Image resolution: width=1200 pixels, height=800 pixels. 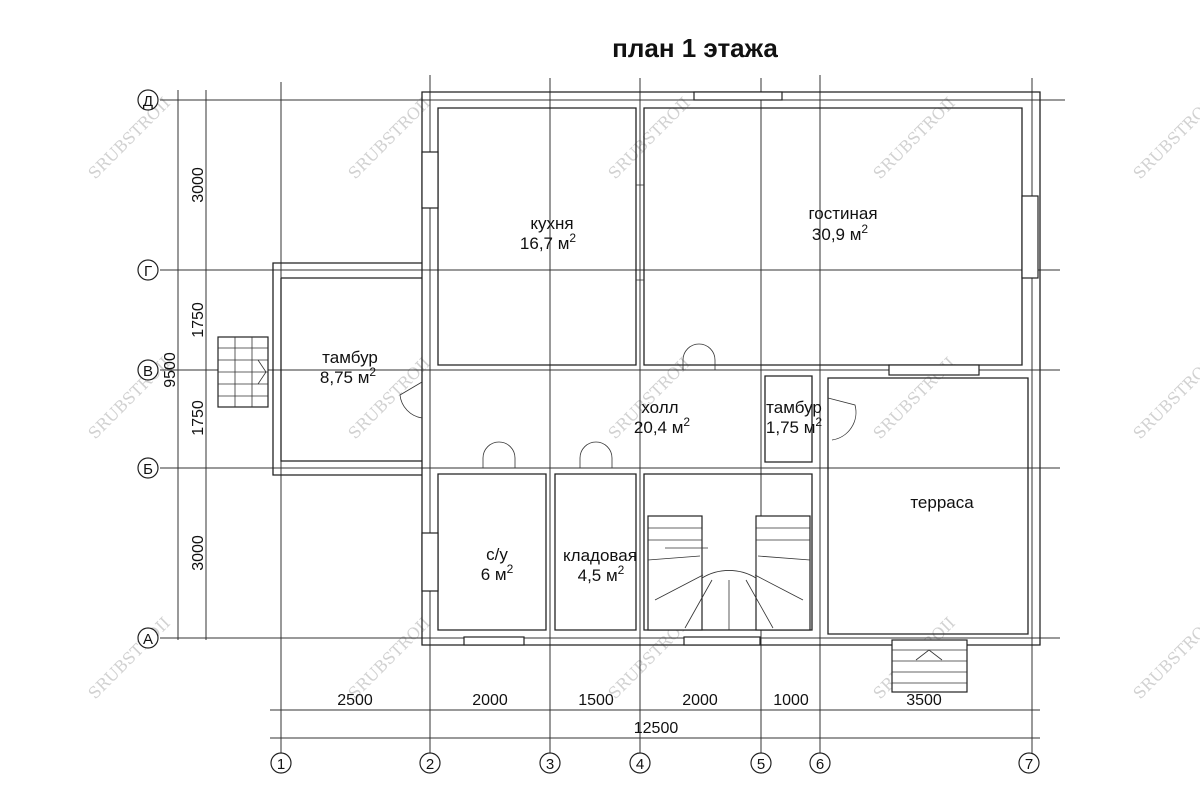 I want to click on svg-text: Г, so click(x=148, y=271).